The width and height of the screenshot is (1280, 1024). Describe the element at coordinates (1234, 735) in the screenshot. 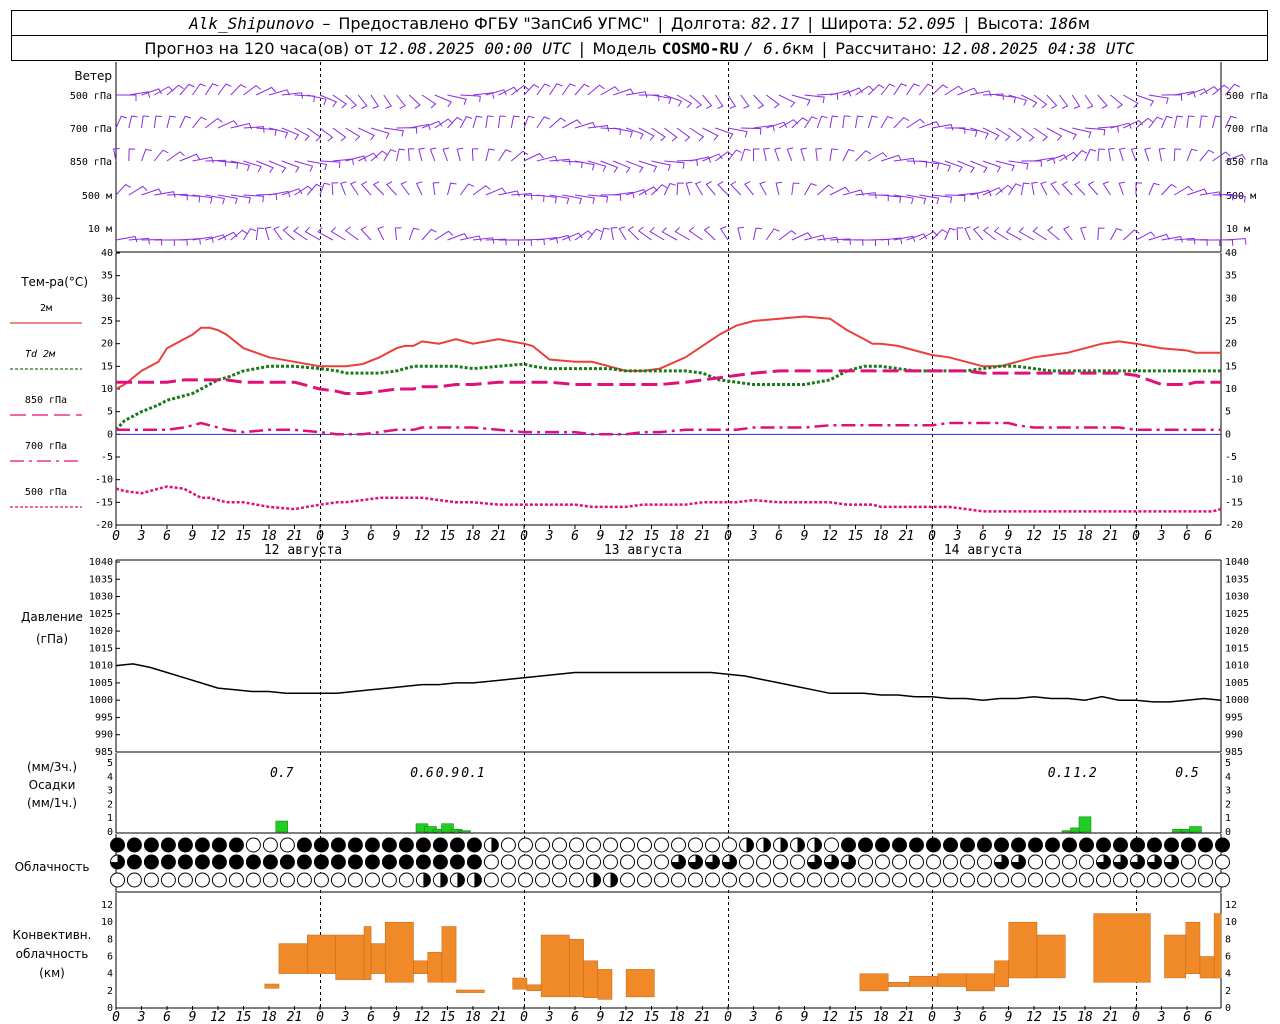

I see `pres-ytick-right-990: 990` at that location.